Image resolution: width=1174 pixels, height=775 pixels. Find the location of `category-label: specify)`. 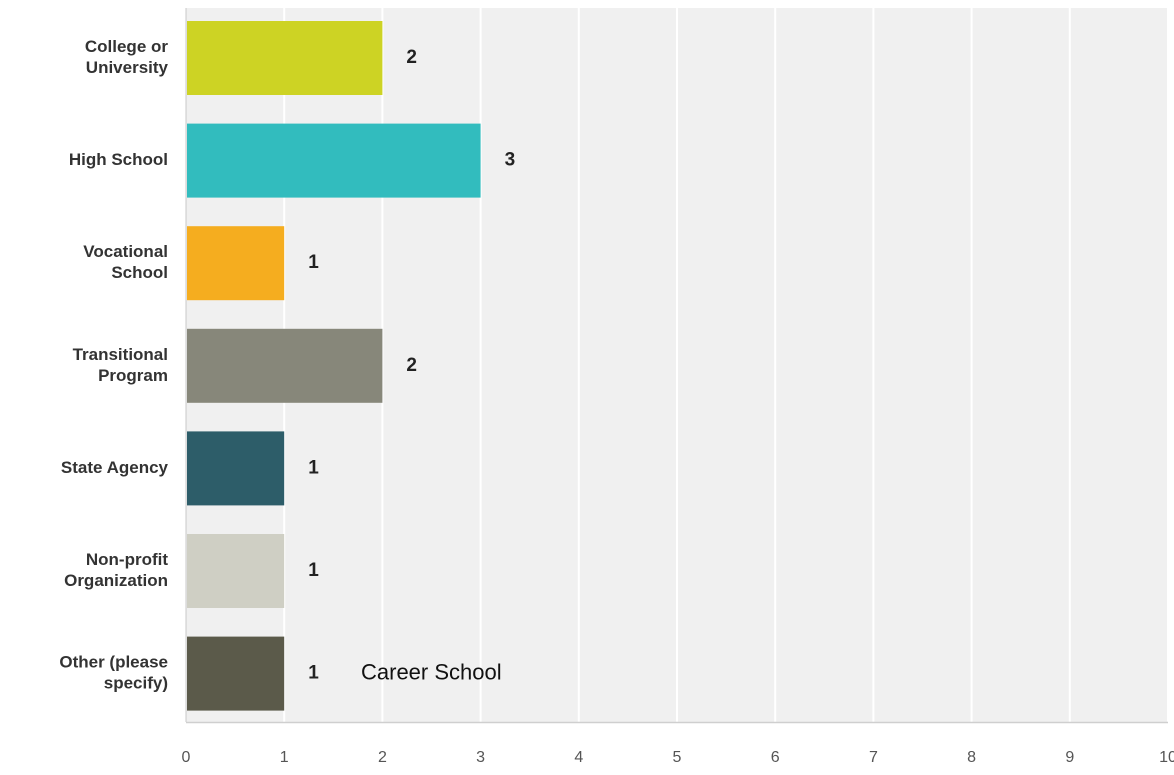

category-label: specify) is located at coordinates (136, 683).